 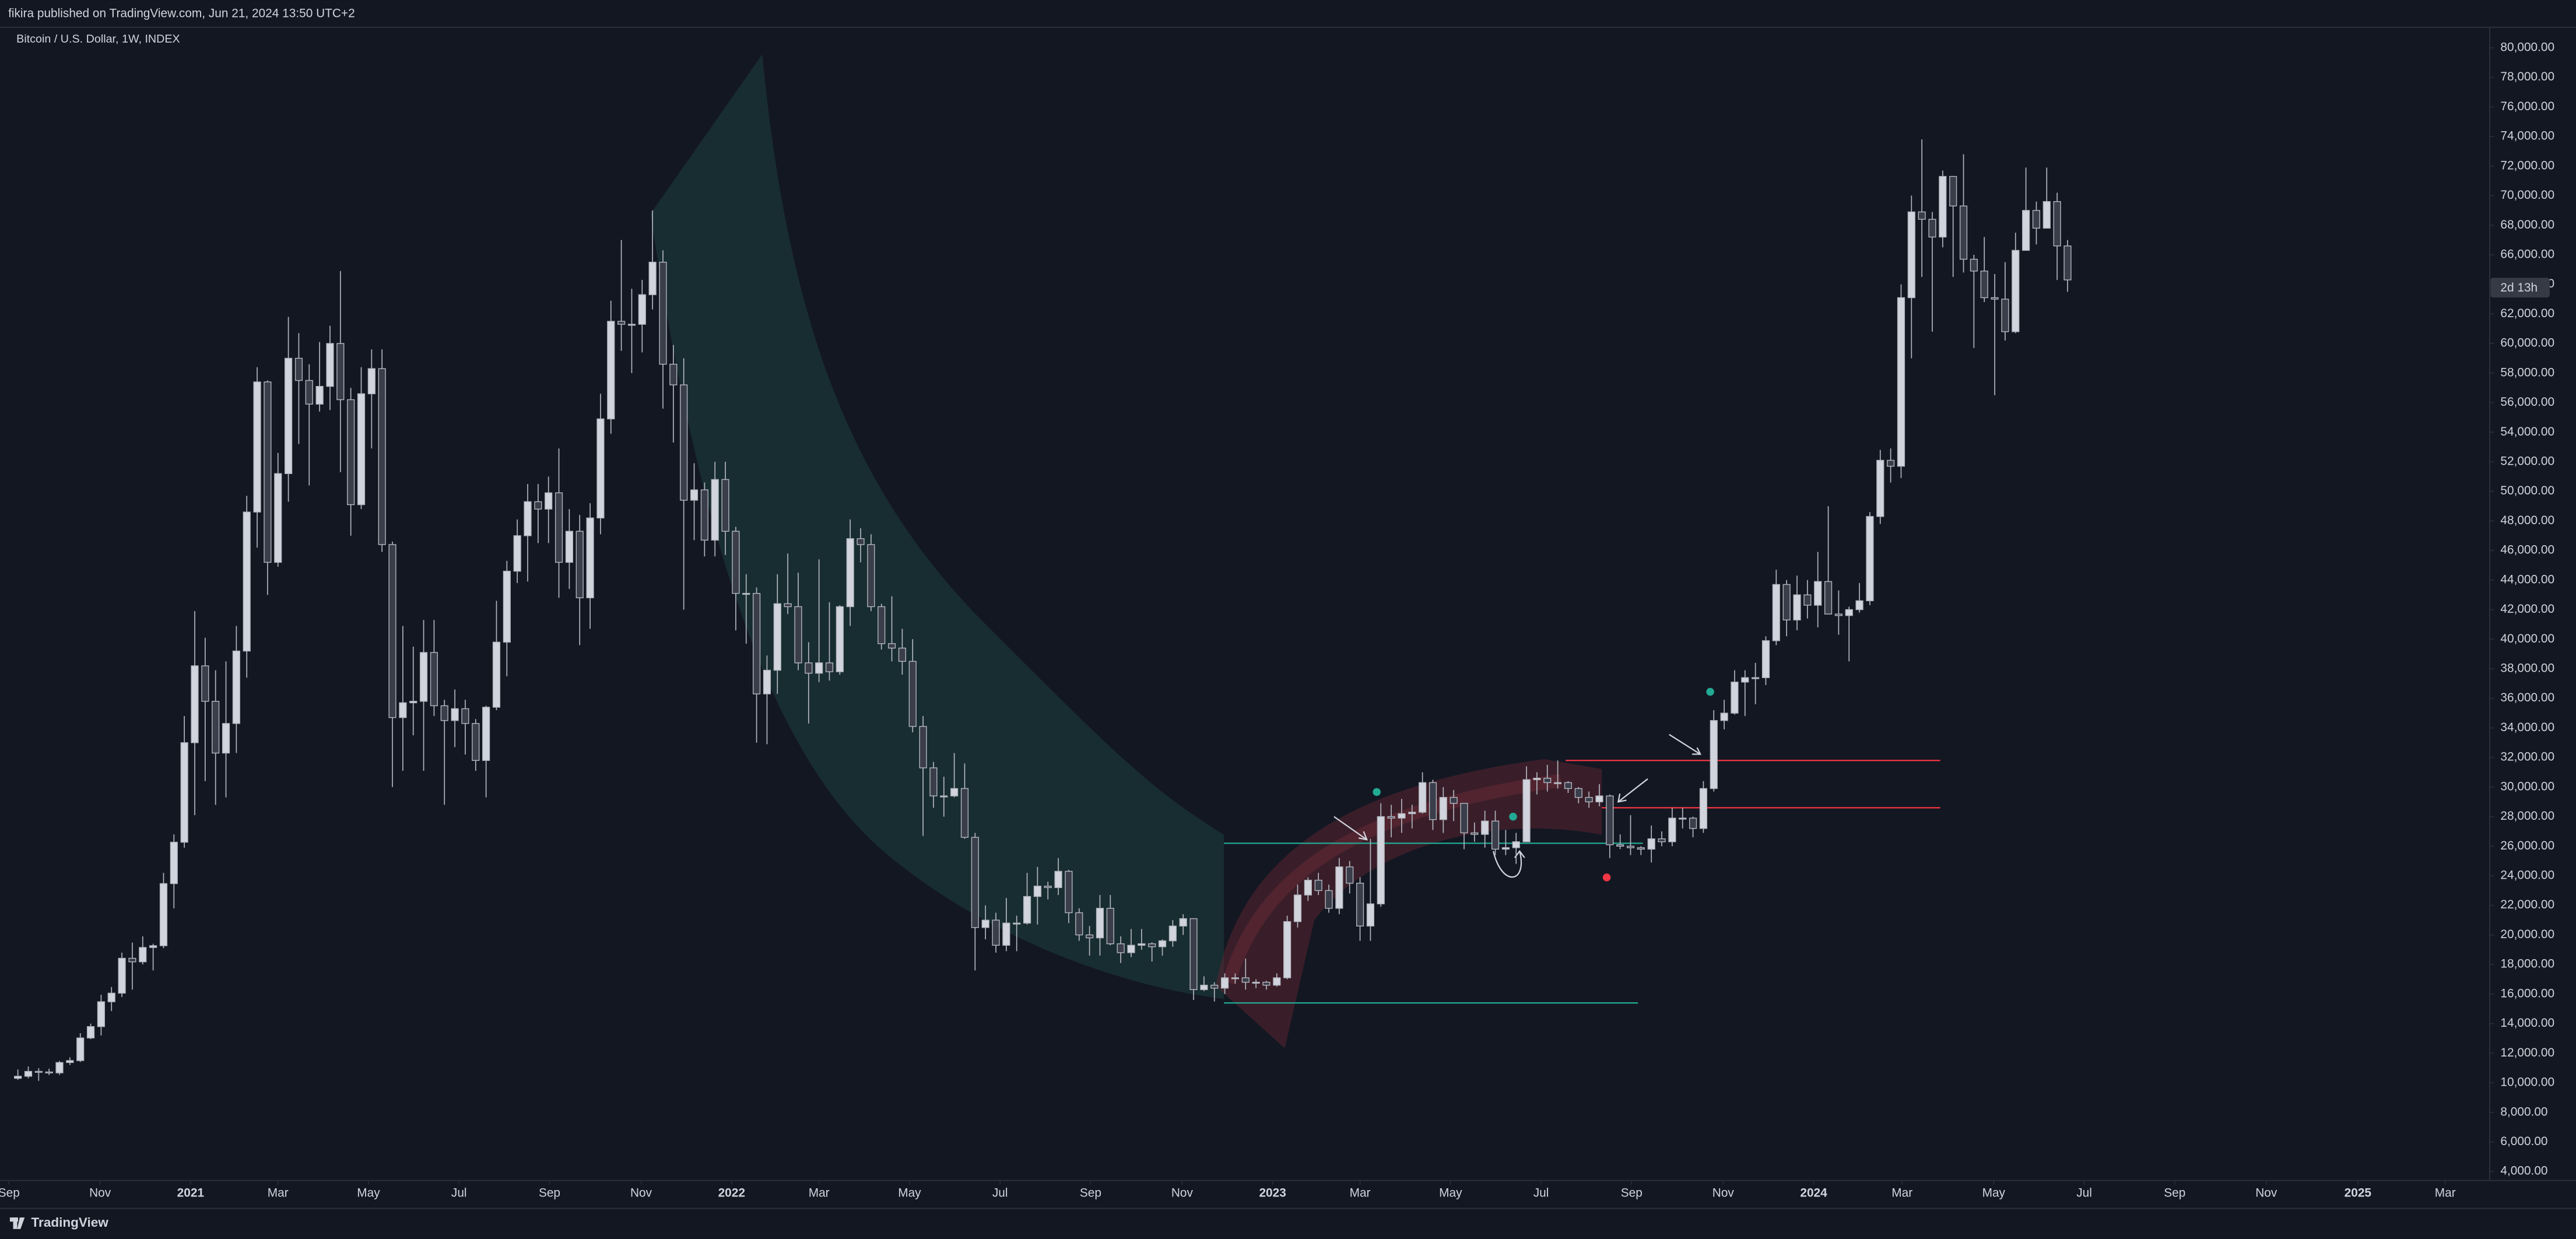 I want to click on signal-dot, so click(x=1710, y=691).